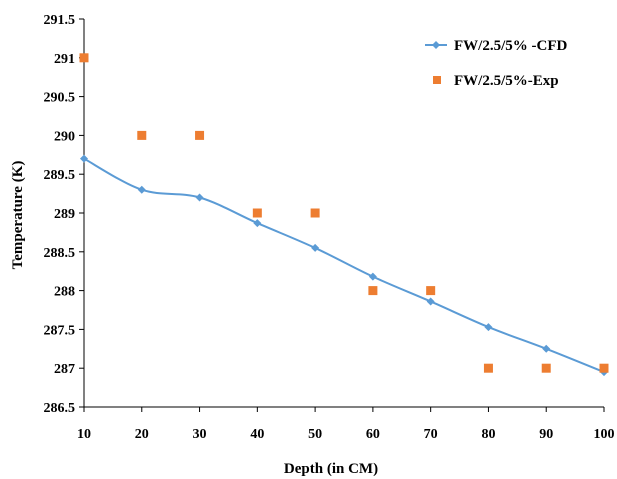  Describe the element at coordinates (496, 63) in the screenshot. I see `legend: FW/2.5/5% -CFD FW/2.5/5%-Exp` at that location.